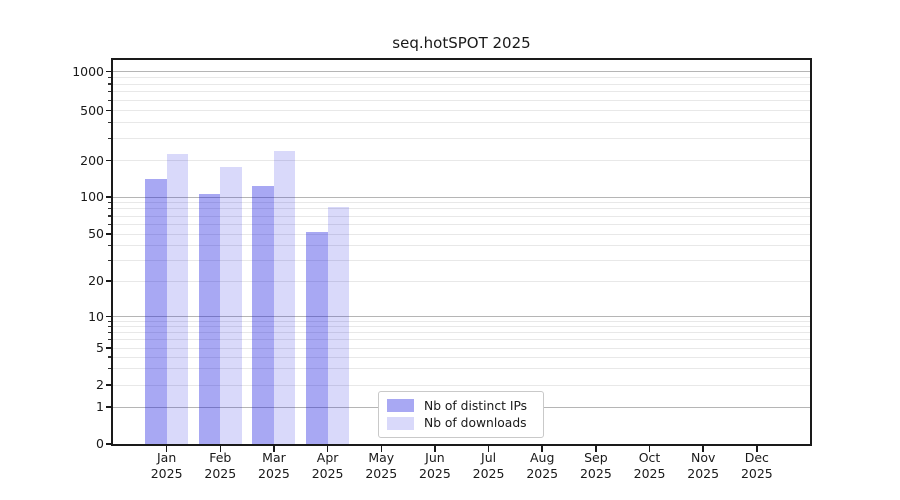 The width and height of the screenshot is (900, 500). I want to click on x-tick-month: May, so click(381, 457).